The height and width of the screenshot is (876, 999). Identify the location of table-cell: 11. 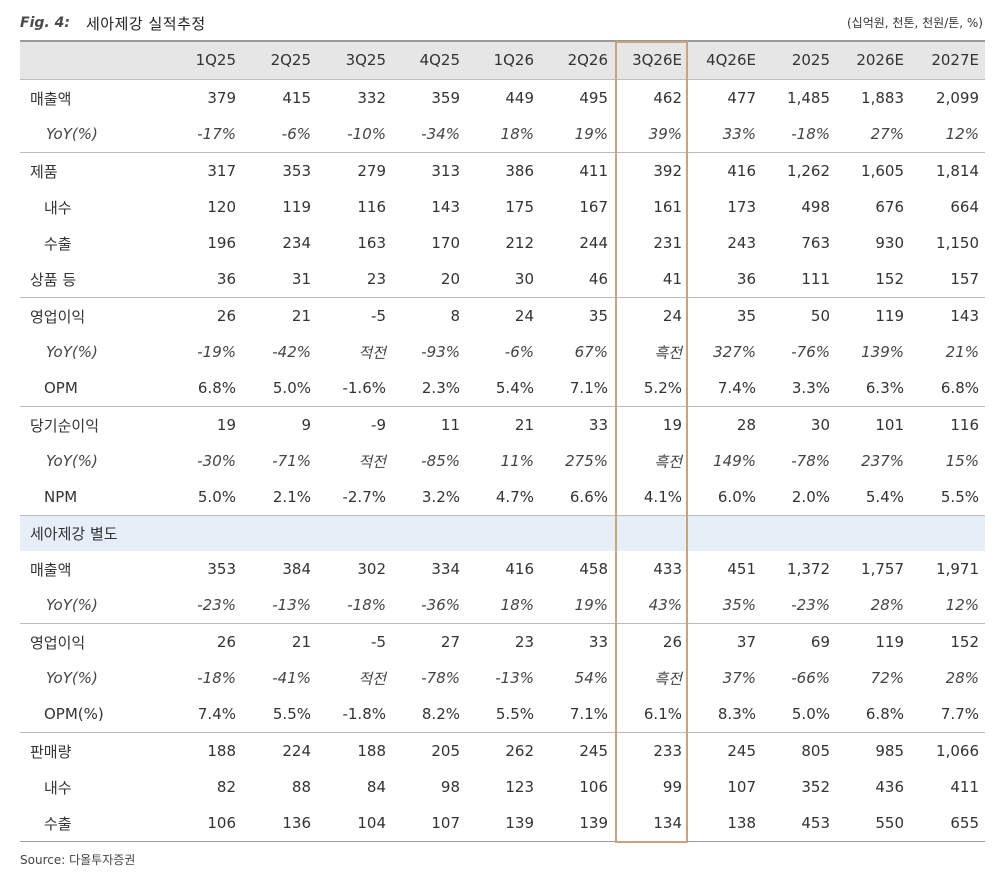
(429, 424).